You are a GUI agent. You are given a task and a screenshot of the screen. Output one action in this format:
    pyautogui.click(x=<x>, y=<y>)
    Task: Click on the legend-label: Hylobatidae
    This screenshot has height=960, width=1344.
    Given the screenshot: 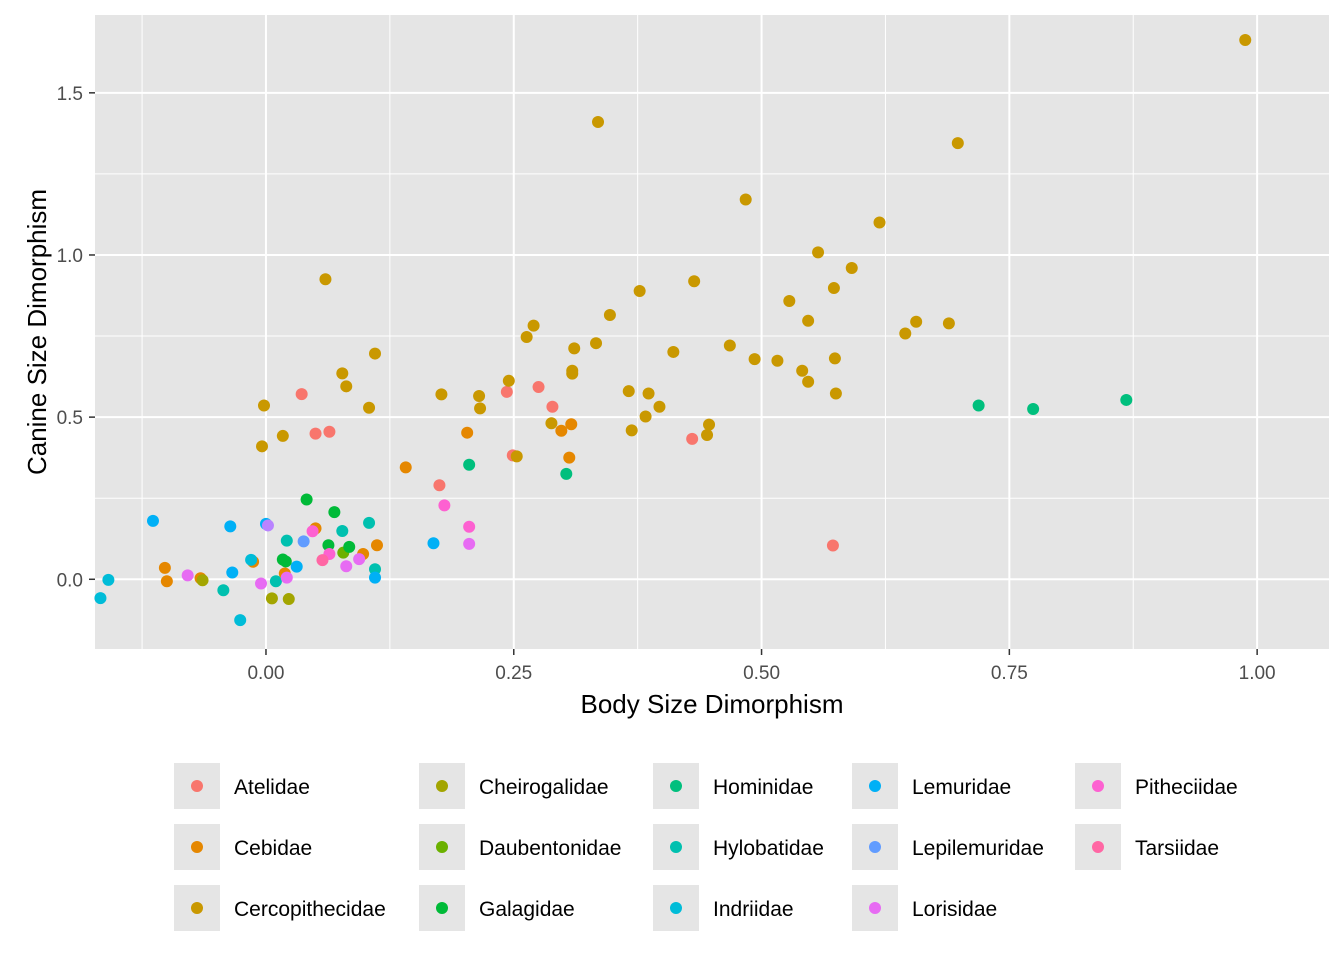 What is the action you would take?
    pyautogui.click(x=768, y=848)
    